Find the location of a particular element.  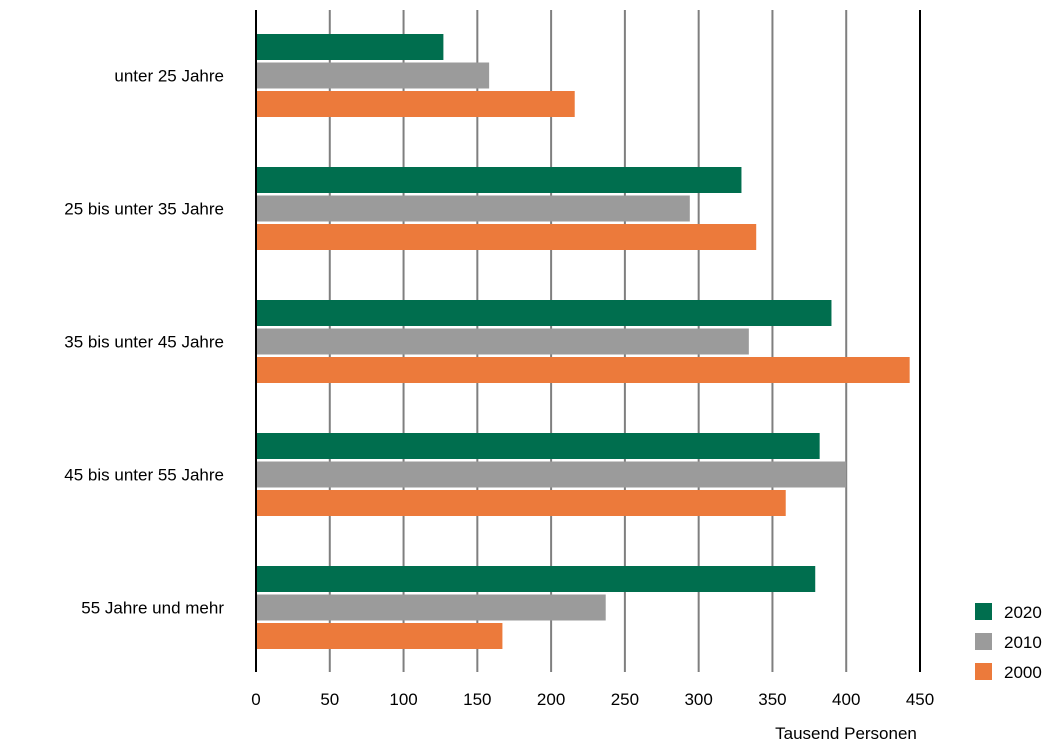

legend-swatch-2020 is located at coordinates (983, 611).